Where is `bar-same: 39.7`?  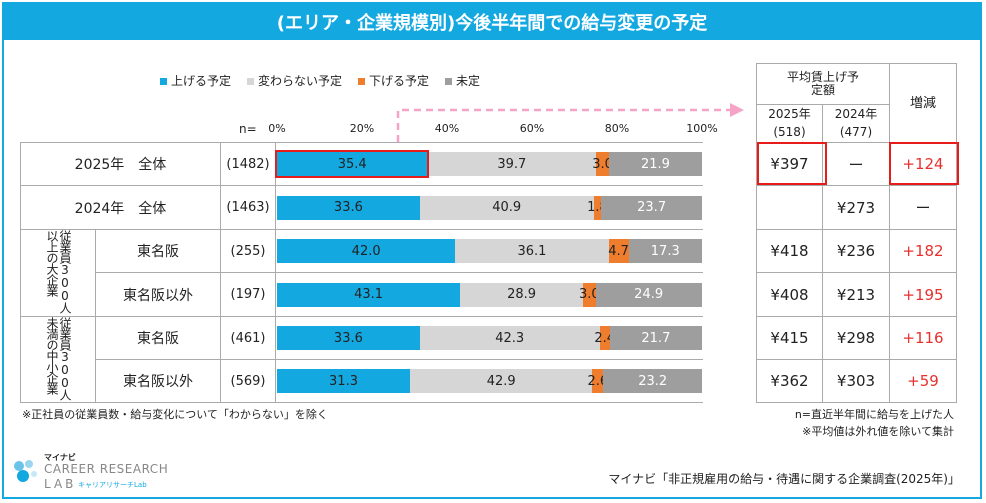 bar-same: 39.7 is located at coordinates (512, 164).